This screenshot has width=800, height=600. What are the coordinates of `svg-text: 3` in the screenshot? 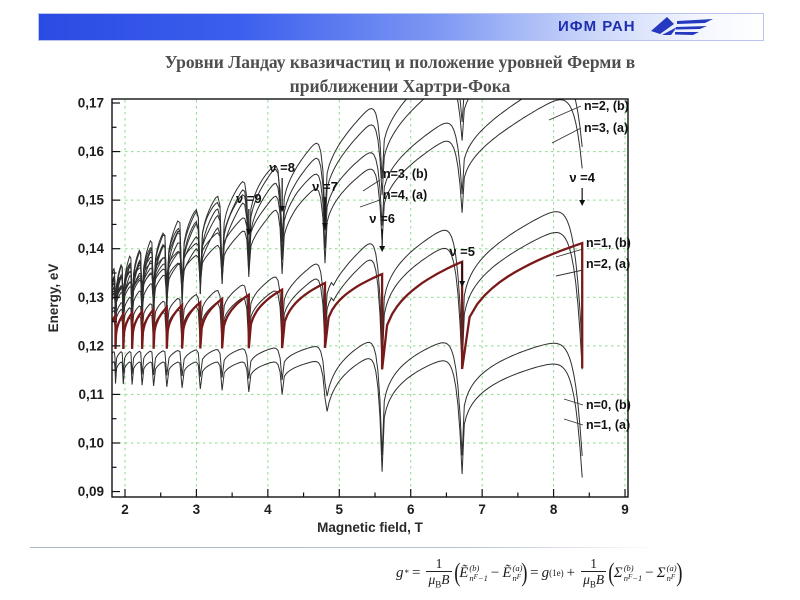 It's located at (197, 509).